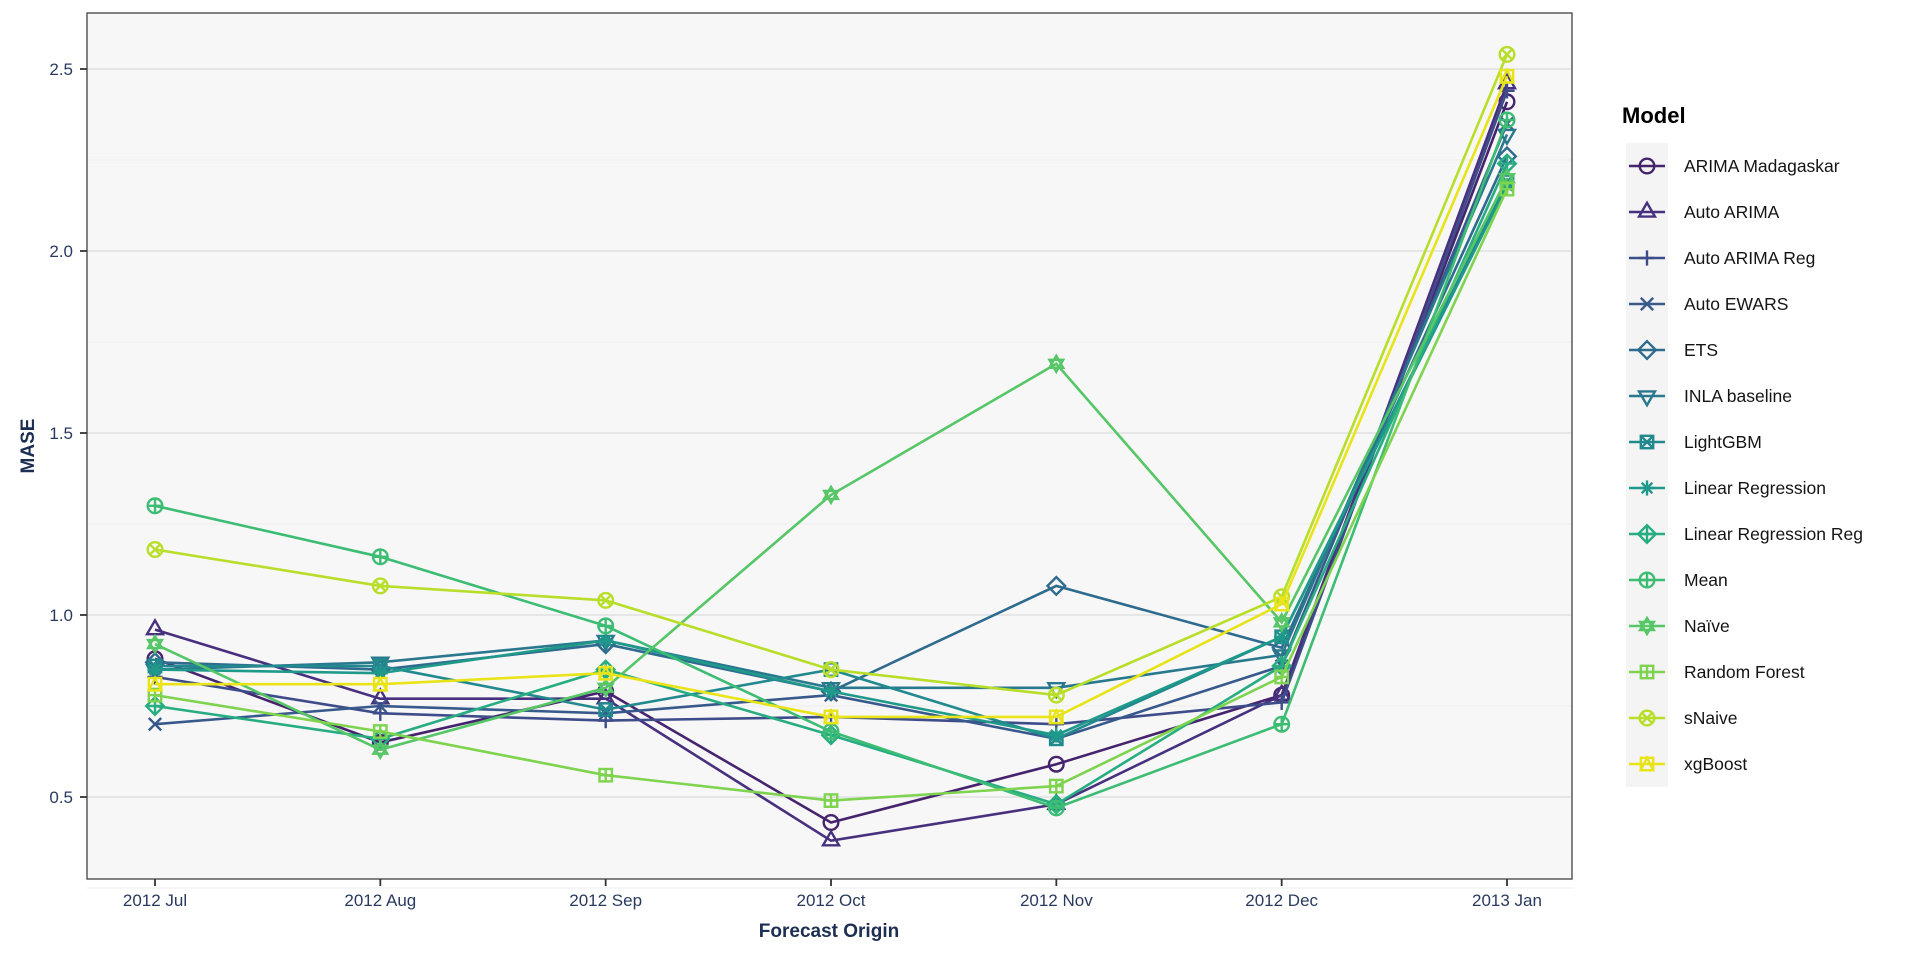 This screenshot has height=965, width=1920. What do you see at coordinates (61, 797) in the screenshot?
I see `y-tick-label: 0.5` at bounding box center [61, 797].